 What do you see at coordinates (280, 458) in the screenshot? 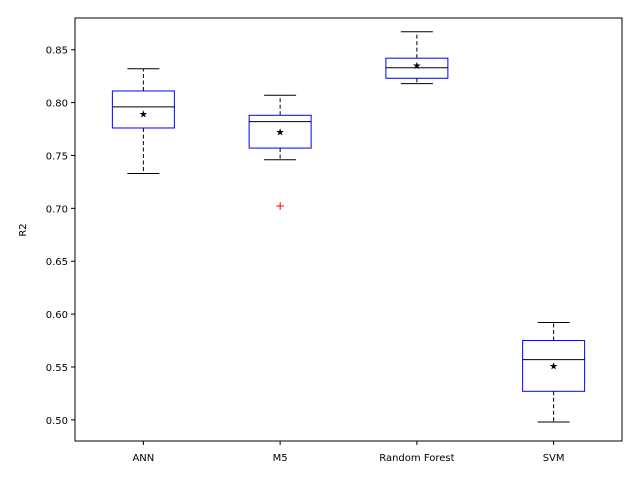
I see `x-tick-label: M5` at bounding box center [280, 458].